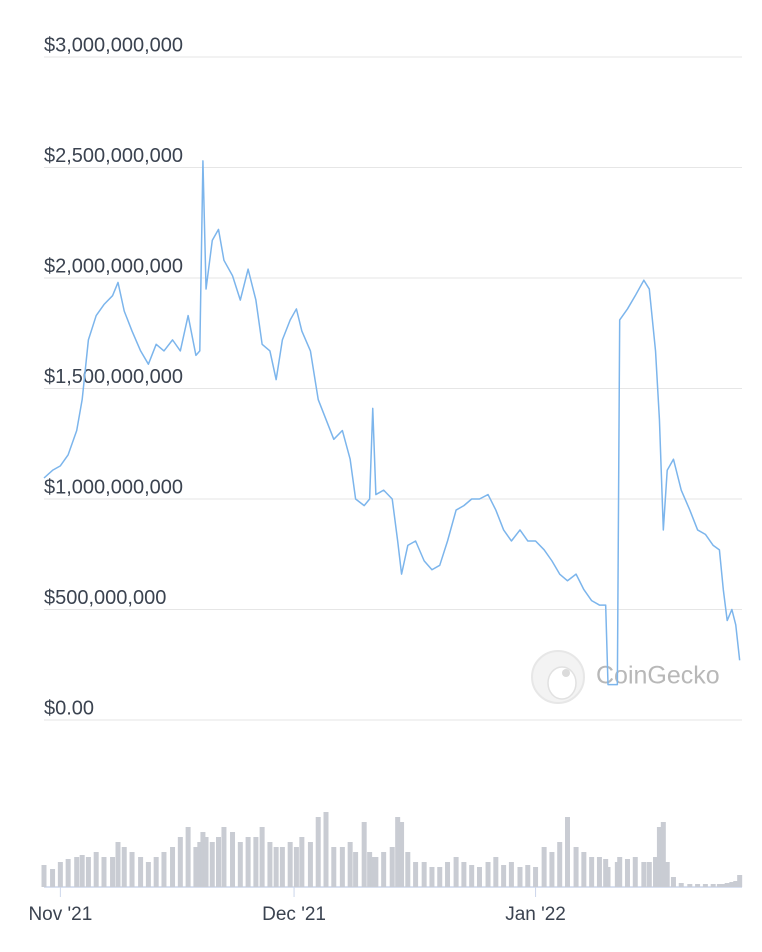 This screenshot has width=762, height=952. Describe the element at coordinates (69, 708) in the screenshot. I see `y-tick-label: $0.00` at that location.